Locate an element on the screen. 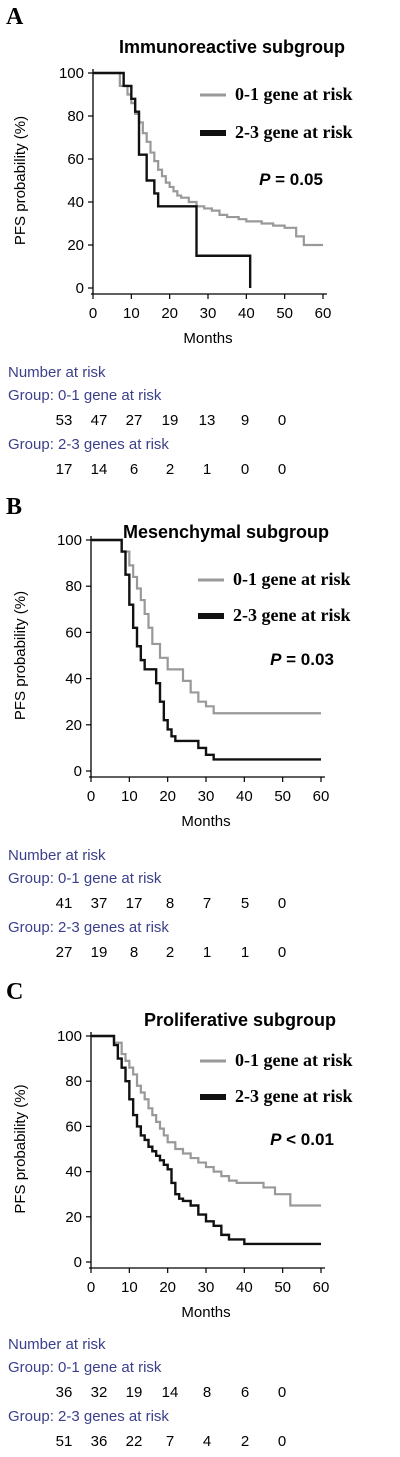 The height and width of the screenshot is (1457, 400). risk-count: 51 is located at coordinates (64, 1441).